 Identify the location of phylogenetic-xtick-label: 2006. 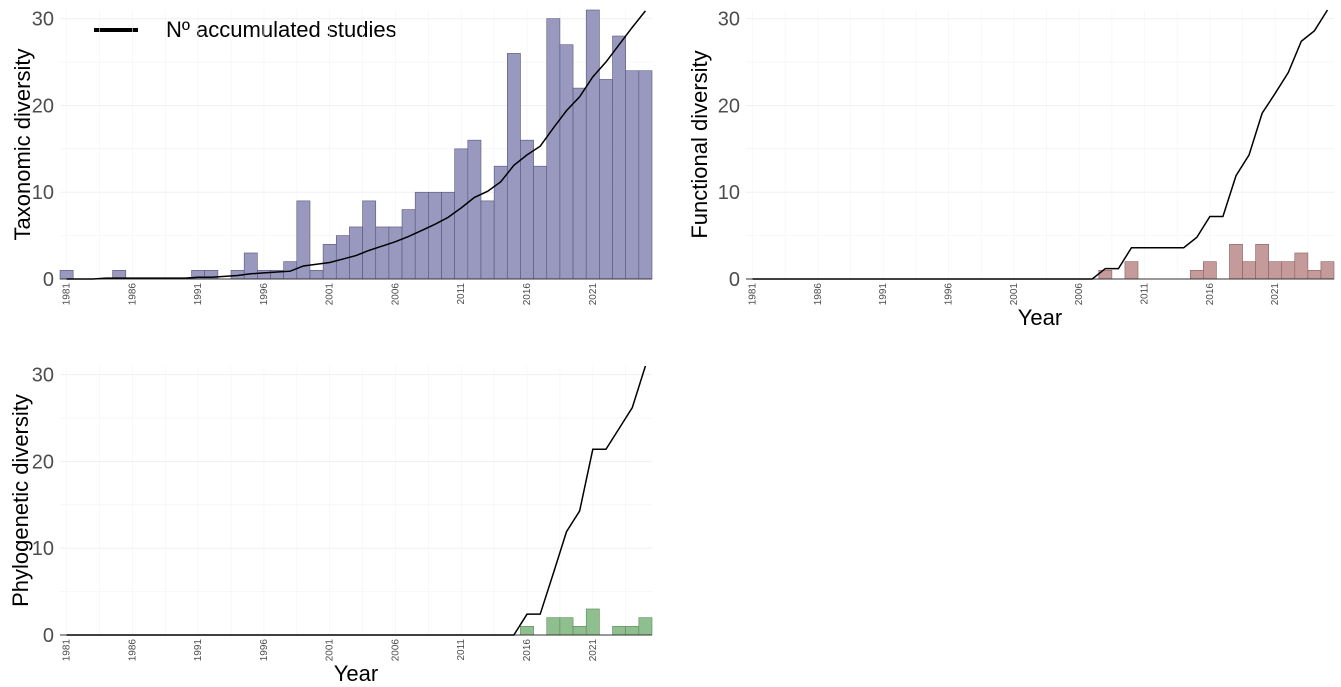
(395, 650).